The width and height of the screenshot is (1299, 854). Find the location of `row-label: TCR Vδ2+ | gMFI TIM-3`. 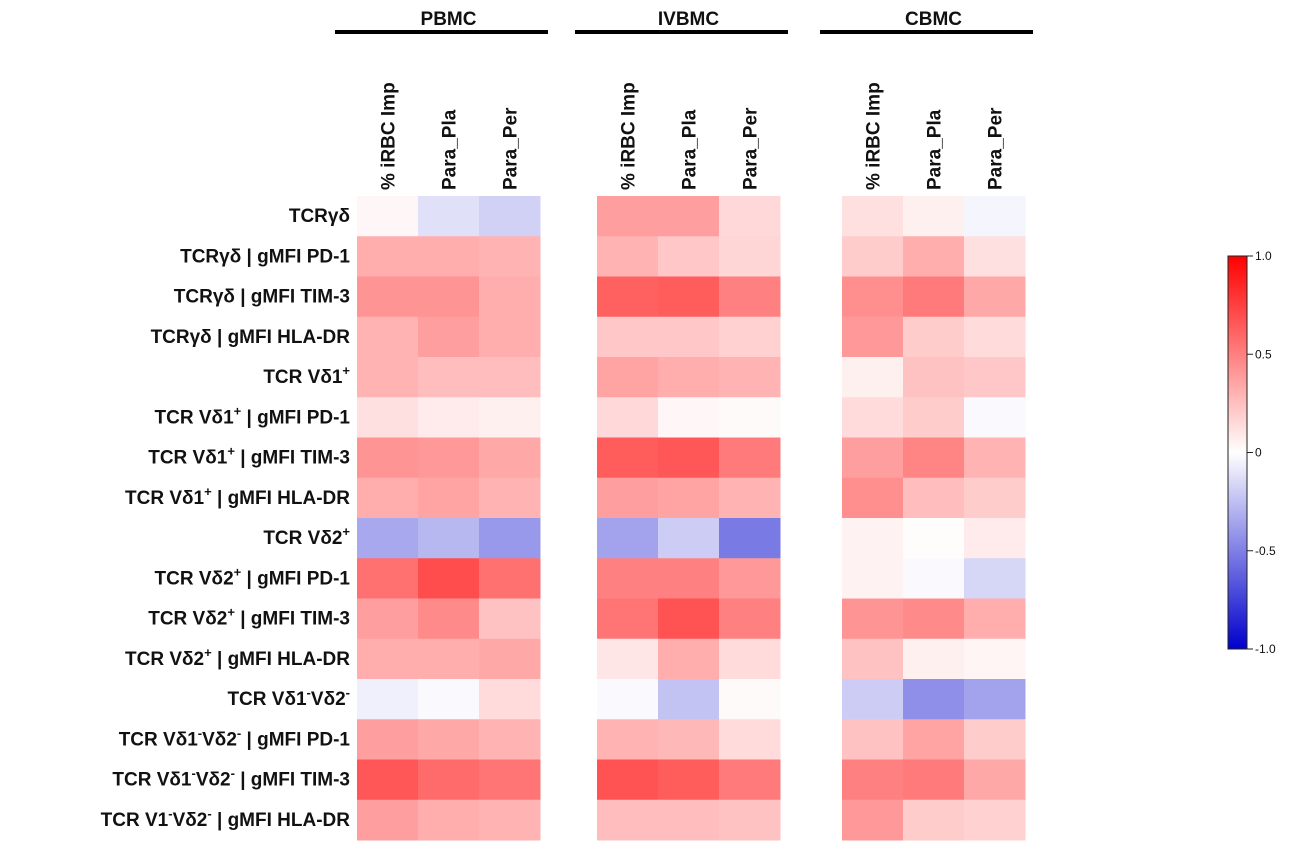

row-label: TCR Vδ2+ | gMFI TIM-3 is located at coordinates (249, 617).